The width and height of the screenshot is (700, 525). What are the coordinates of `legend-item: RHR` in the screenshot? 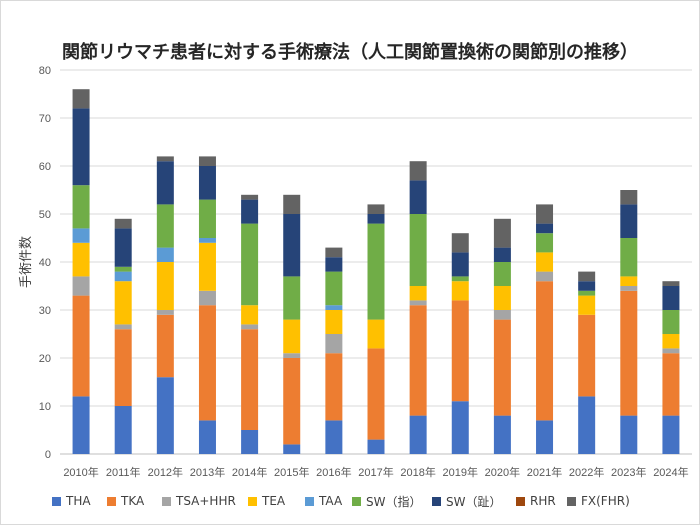 It's located at (536, 501).